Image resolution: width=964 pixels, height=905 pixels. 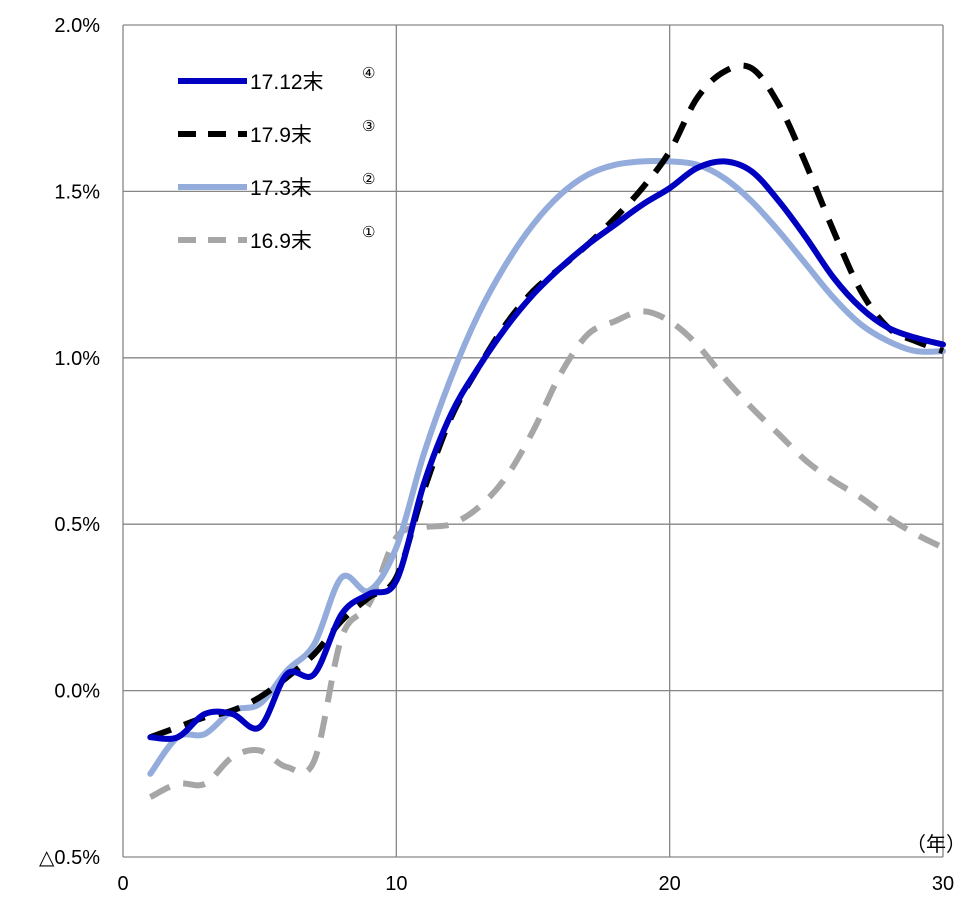 What do you see at coordinates (77, 692) in the screenshot?
I see `y-tick-label: 0.0%` at bounding box center [77, 692].